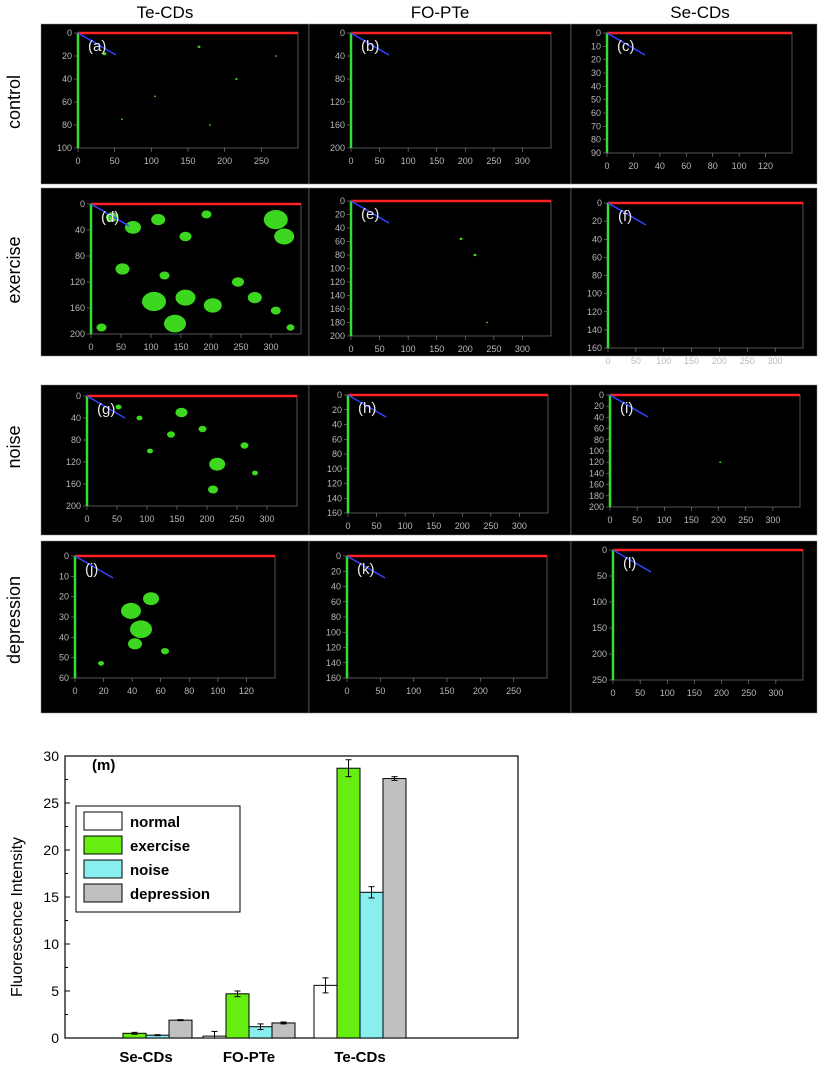 The width and height of the screenshot is (830, 1071). What do you see at coordinates (359, 1057) in the screenshot?
I see `category-label: Te-CDs` at bounding box center [359, 1057].